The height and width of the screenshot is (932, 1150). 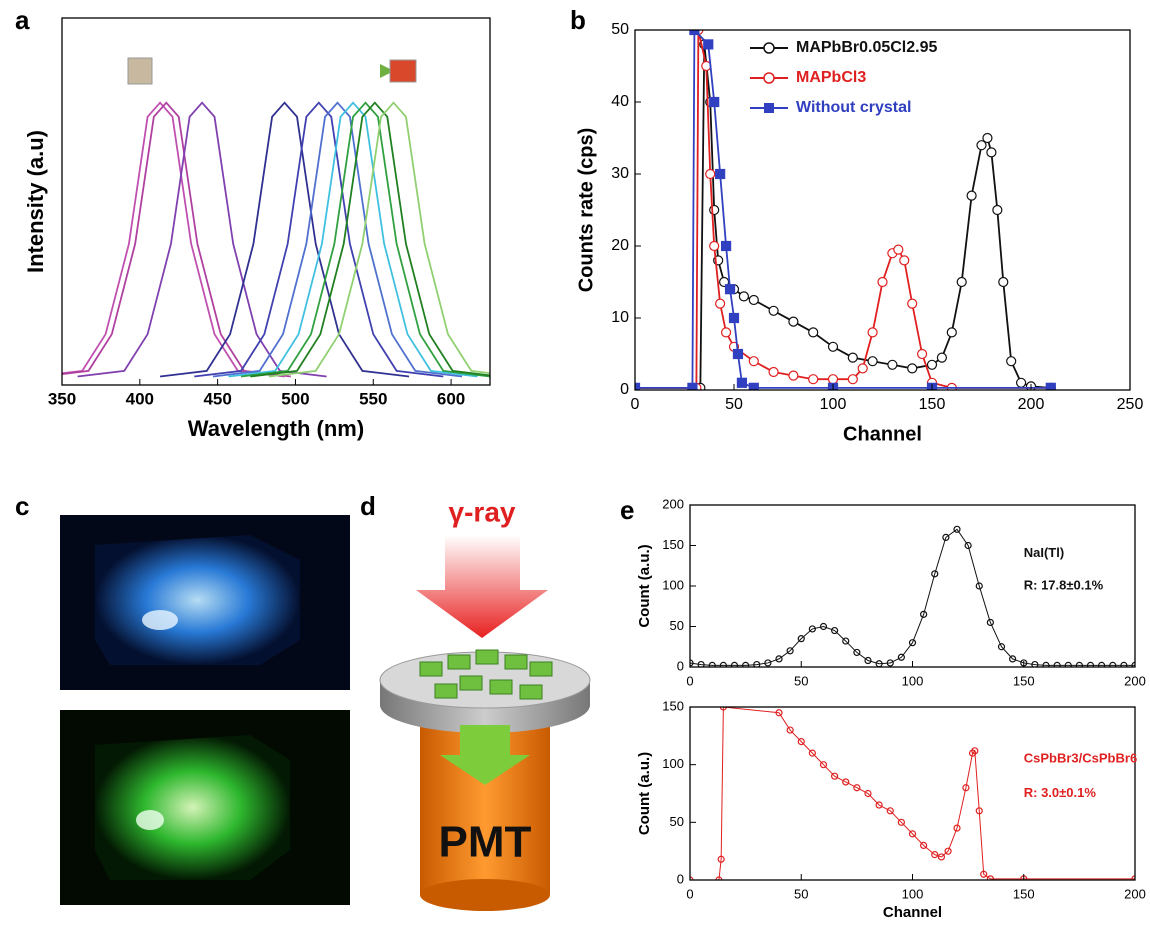 What do you see at coordinates (62, 398) in the screenshot?
I see `x-tick-label: 350` at bounding box center [62, 398].